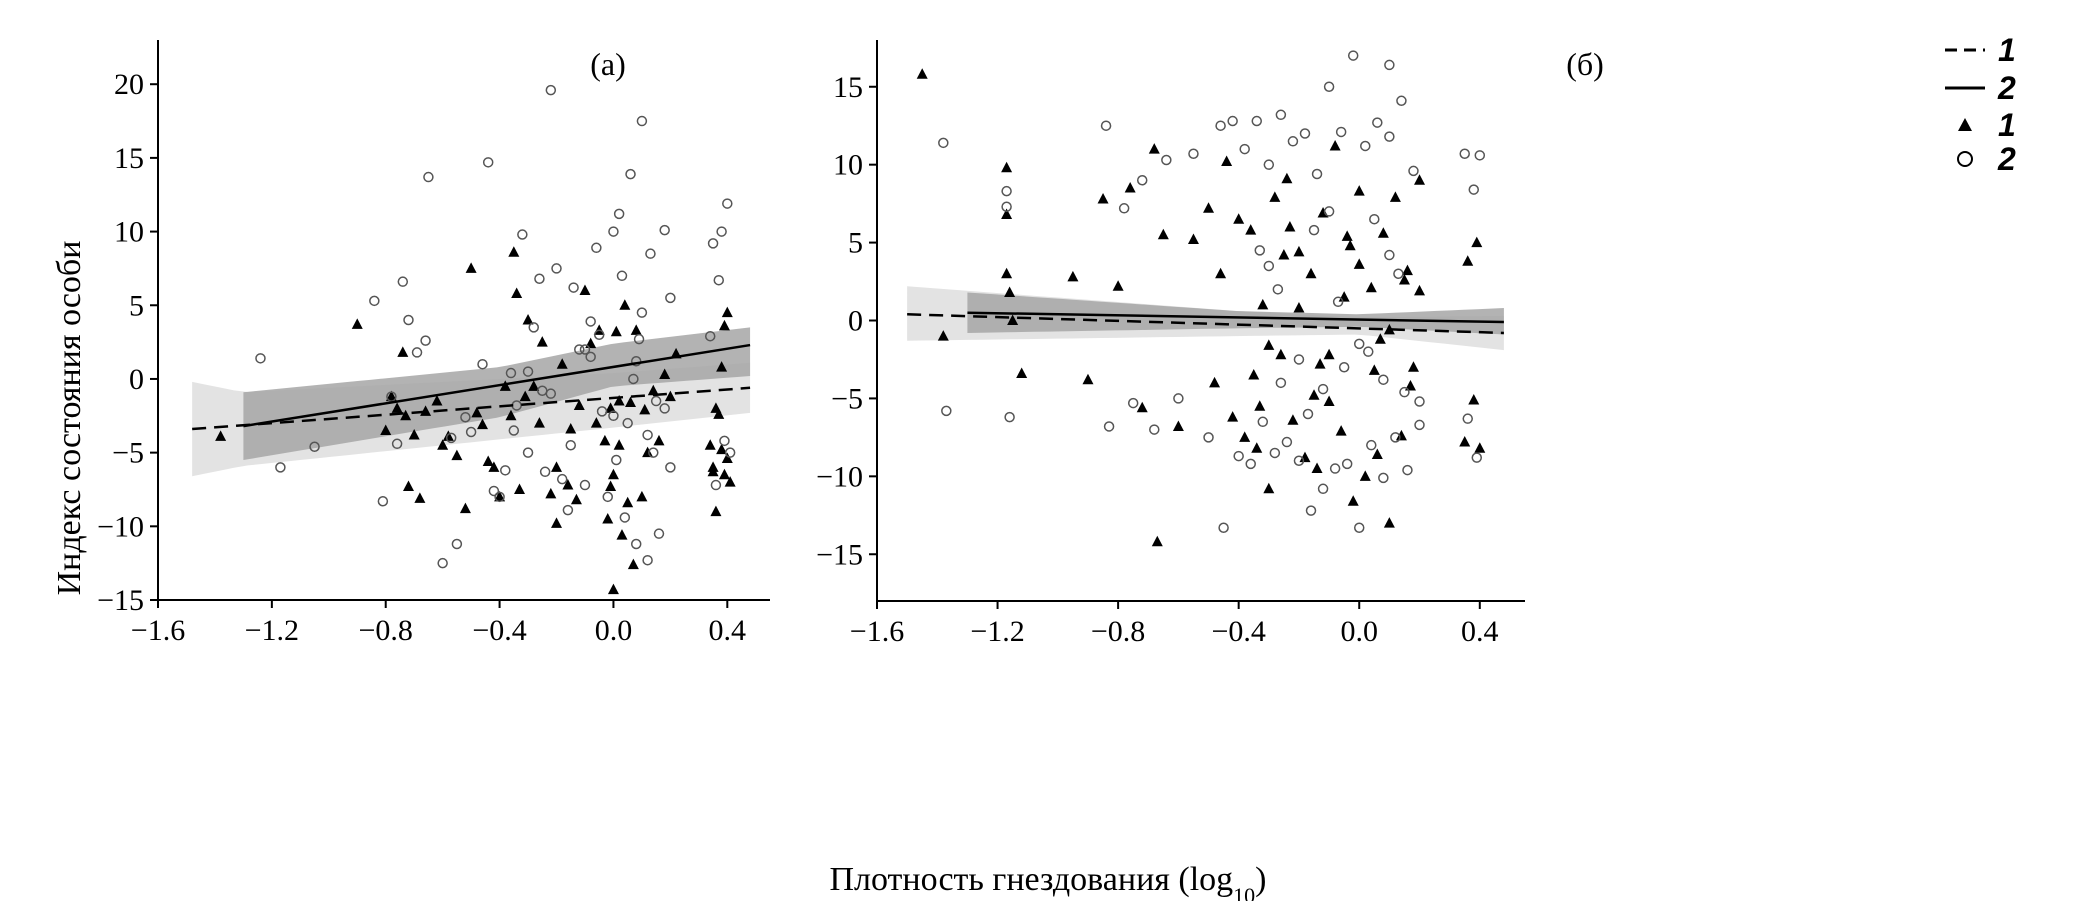 The width and height of the screenshot is (2079, 901). What do you see at coordinates (1031, 879) in the screenshot?
I see `x-axis-title-main: Плотность гнездования (log` at bounding box center [1031, 879].